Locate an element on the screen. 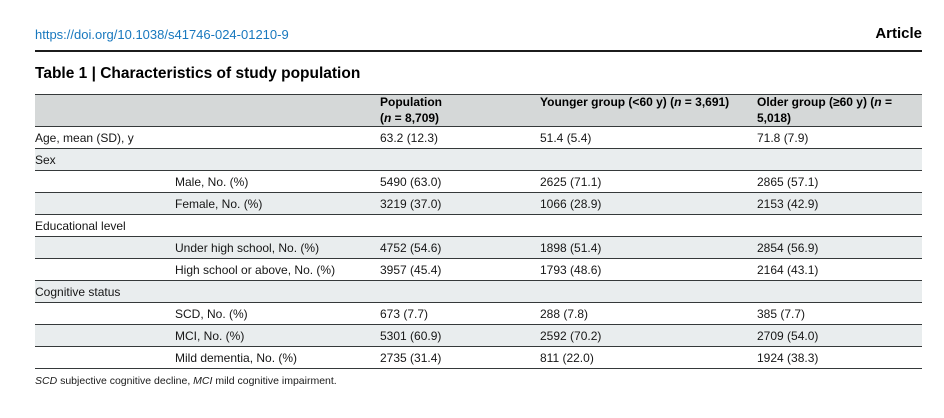 The height and width of the screenshot is (418, 944). table-row: SCD, No. (%) 673 (7.7) 288 (7.8) 385 (7.7) is located at coordinates (478, 313).